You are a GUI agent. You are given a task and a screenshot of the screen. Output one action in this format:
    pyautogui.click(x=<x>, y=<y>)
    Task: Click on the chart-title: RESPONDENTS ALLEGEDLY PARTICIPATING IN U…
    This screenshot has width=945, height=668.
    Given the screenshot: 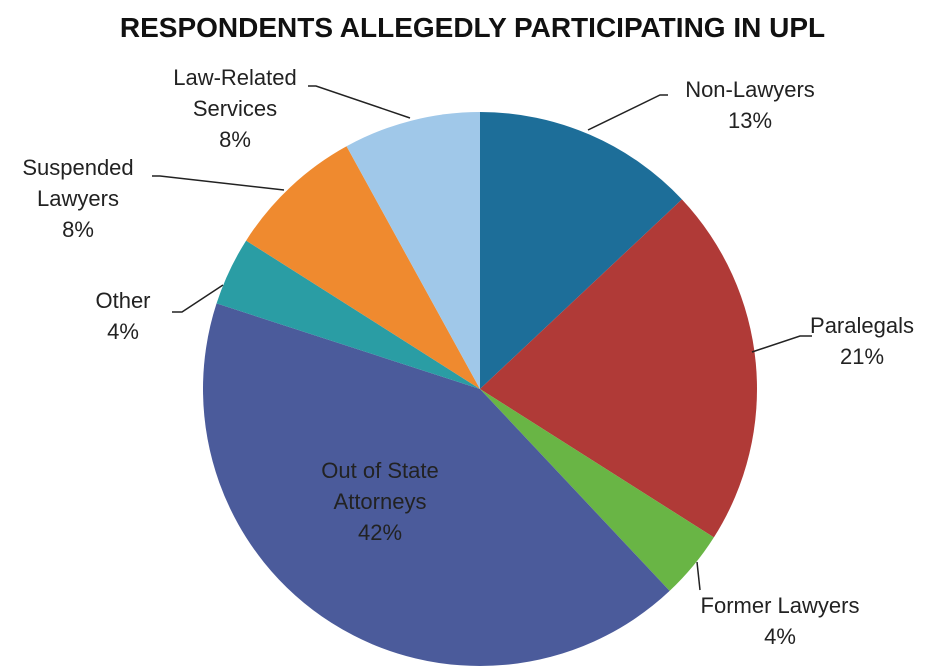 What is the action you would take?
    pyautogui.click(x=472, y=27)
    